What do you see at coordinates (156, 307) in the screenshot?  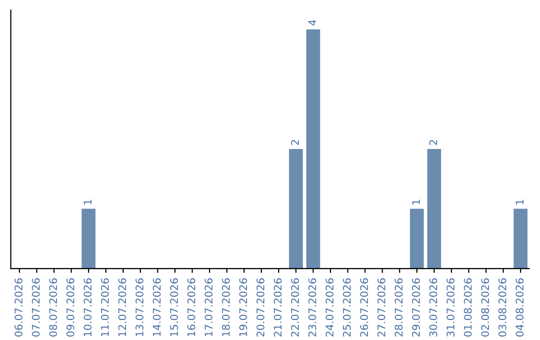 I see `x-tick-label: 14.07.2026` at bounding box center [156, 307].